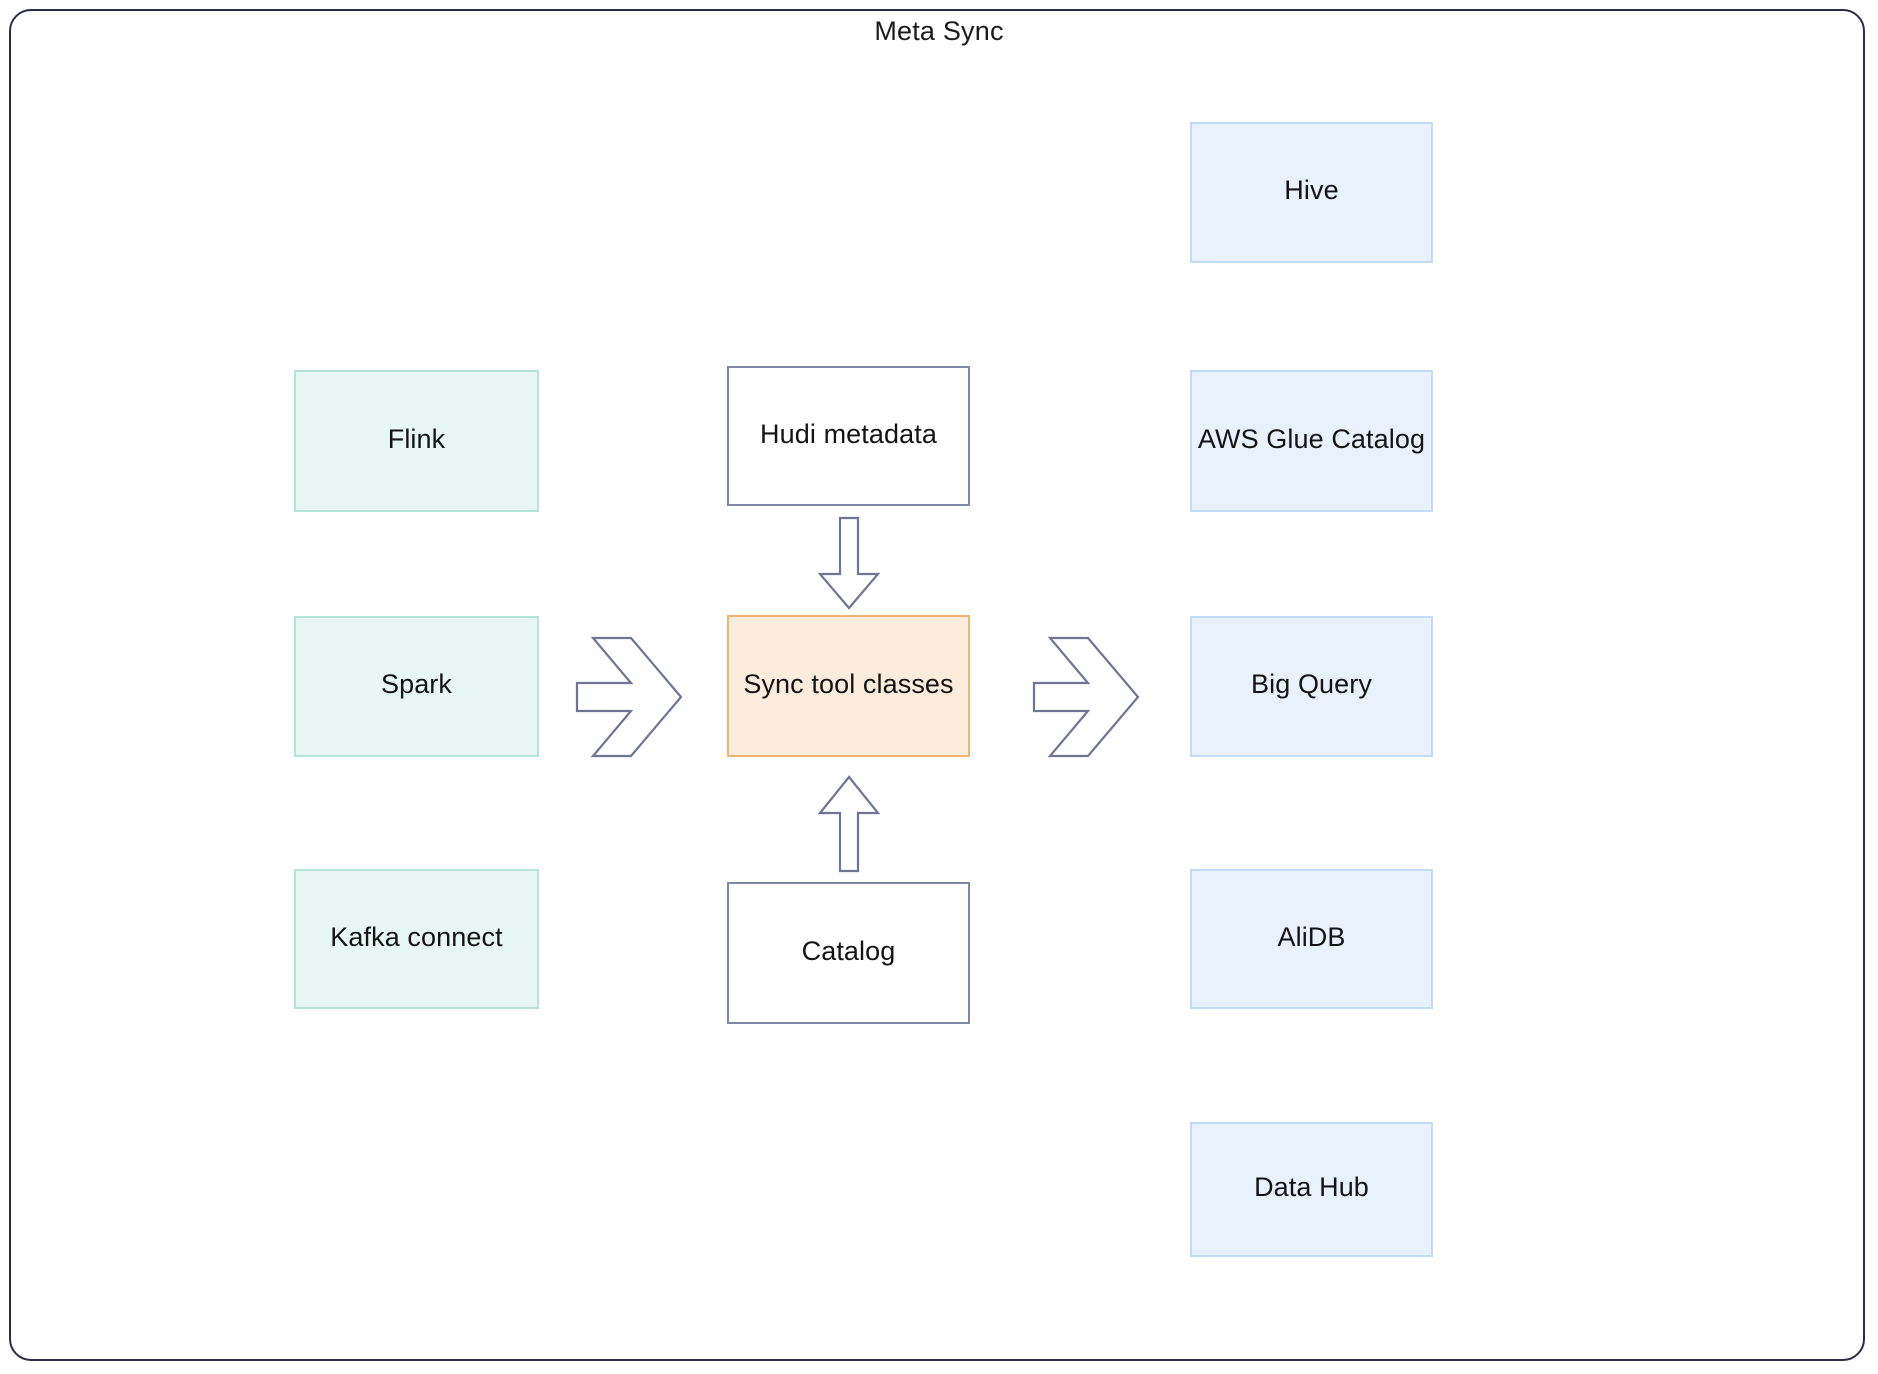  Describe the element at coordinates (1311, 936) in the screenshot. I see `node-label: AliDB` at that location.